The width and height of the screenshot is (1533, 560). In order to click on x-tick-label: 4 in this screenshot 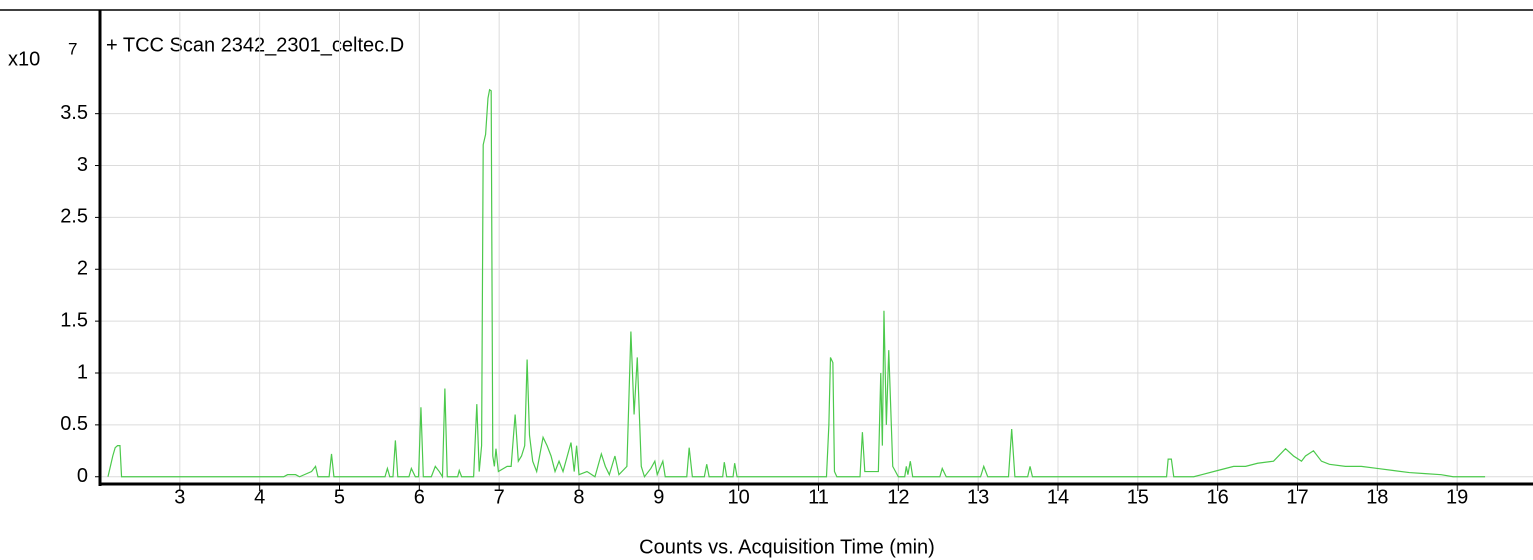, I will do `click(259, 497)`.